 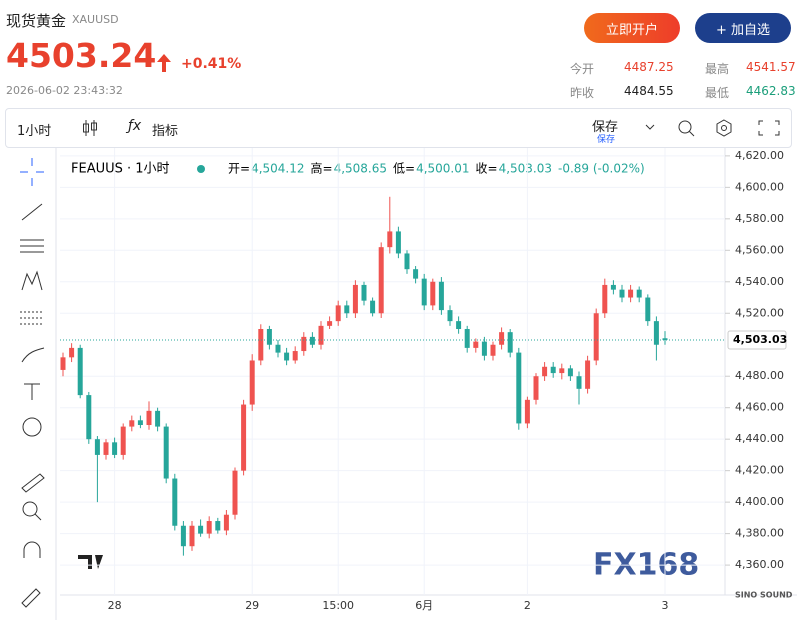 I want to click on chart-title: FEAUUS · 1小时, so click(x=120, y=169).